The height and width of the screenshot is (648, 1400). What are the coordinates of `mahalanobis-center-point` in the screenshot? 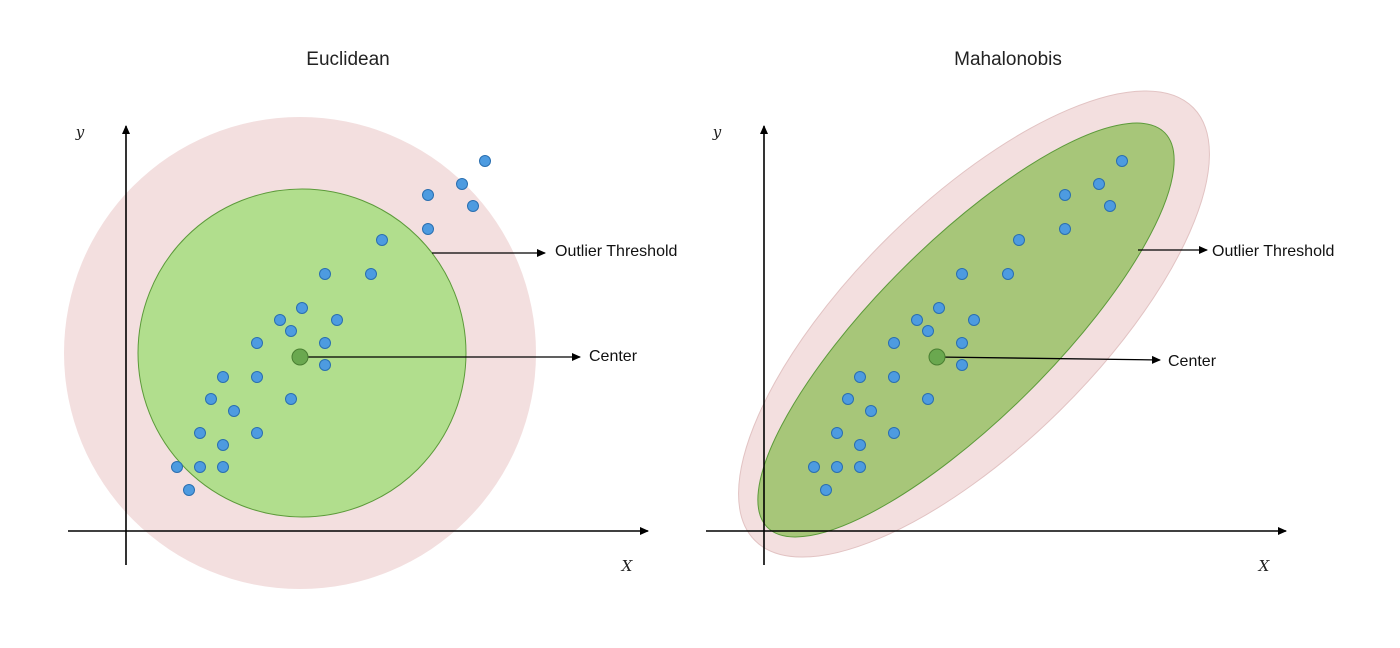 It's located at (937, 357).